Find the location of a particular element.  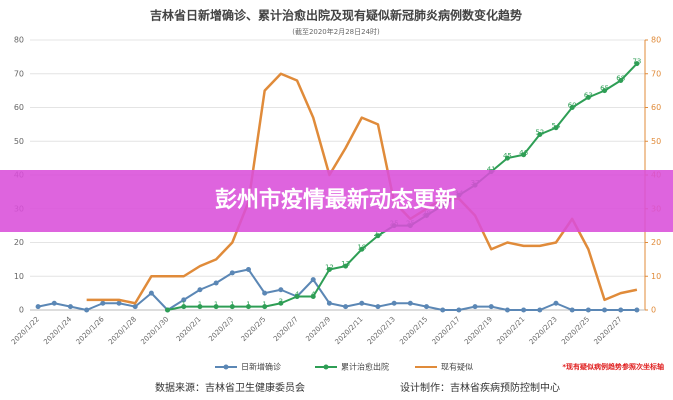

data-label: 63 is located at coordinates (588, 95).